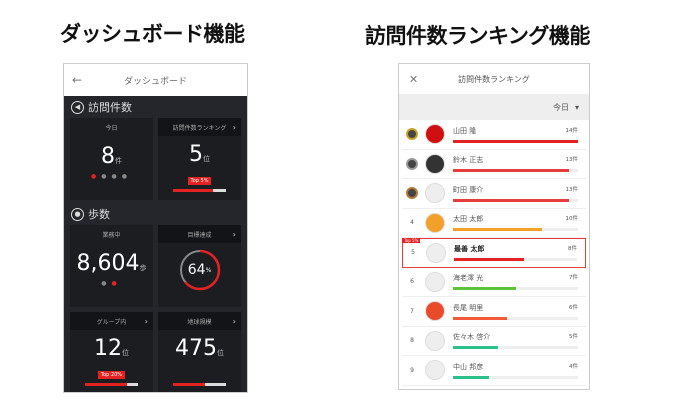  What do you see at coordinates (99, 214) in the screenshot?
I see `section-title: 歩数` at bounding box center [99, 214].